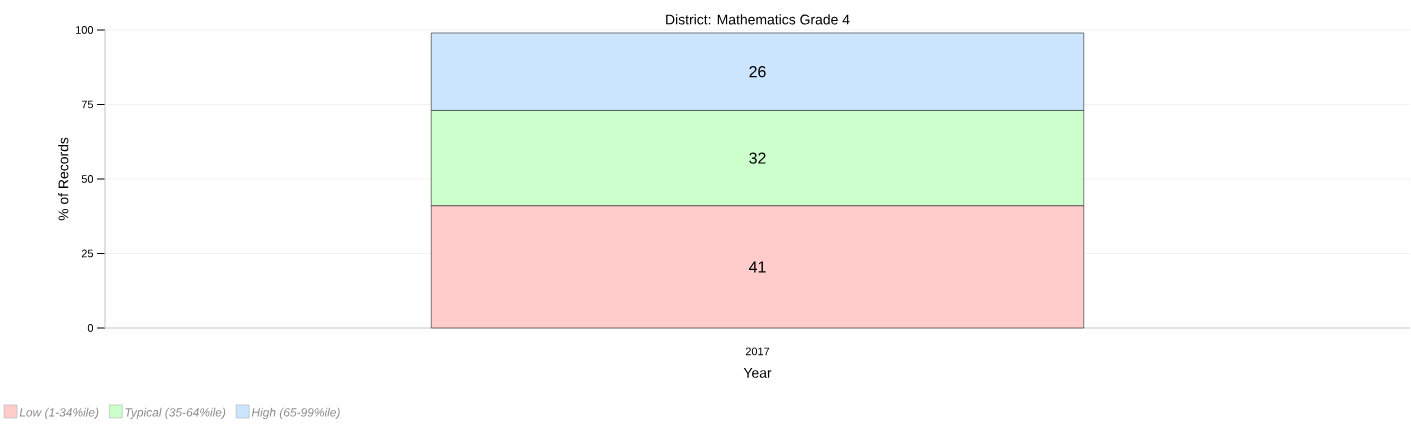 This screenshot has width=1411, height=444. Describe the element at coordinates (175, 413) in the screenshot. I see `legend-label: Typical (35-64%ile)` at that location.